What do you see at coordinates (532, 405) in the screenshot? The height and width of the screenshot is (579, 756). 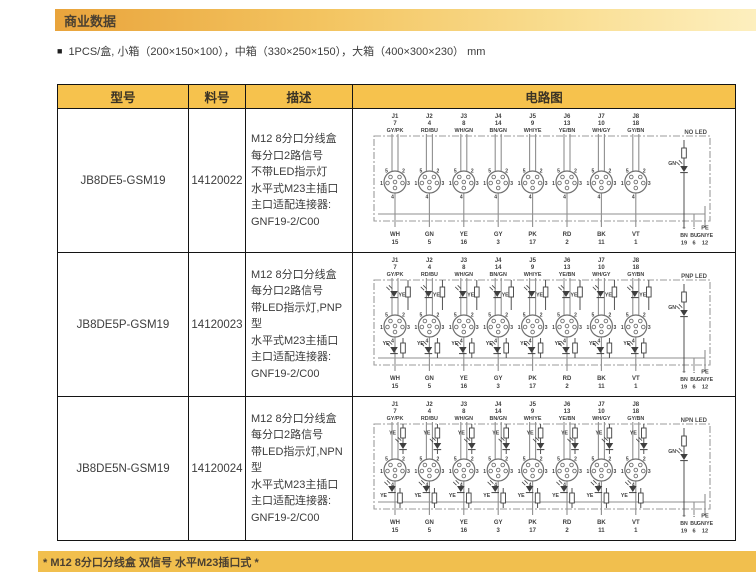 I see `svg-text: J5` at bounding box center [532, 405].